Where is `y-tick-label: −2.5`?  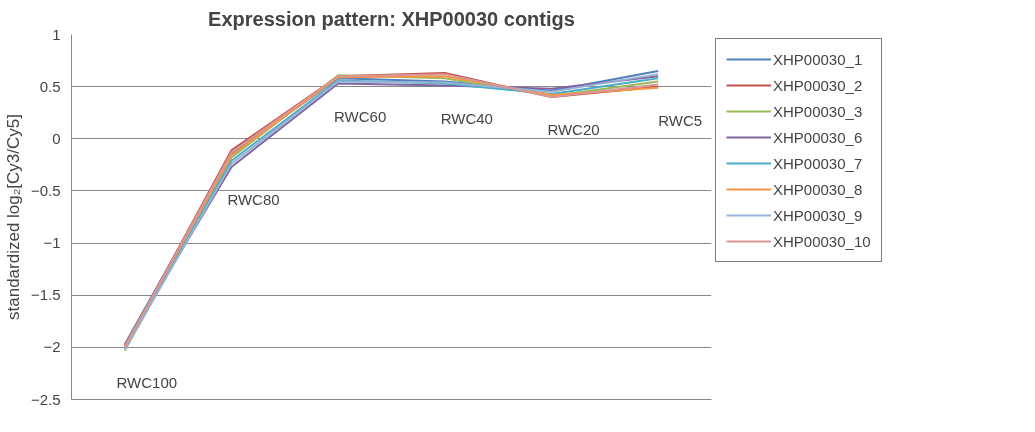
y-tick-label: −2.5 is located at coordinates (45, 399).